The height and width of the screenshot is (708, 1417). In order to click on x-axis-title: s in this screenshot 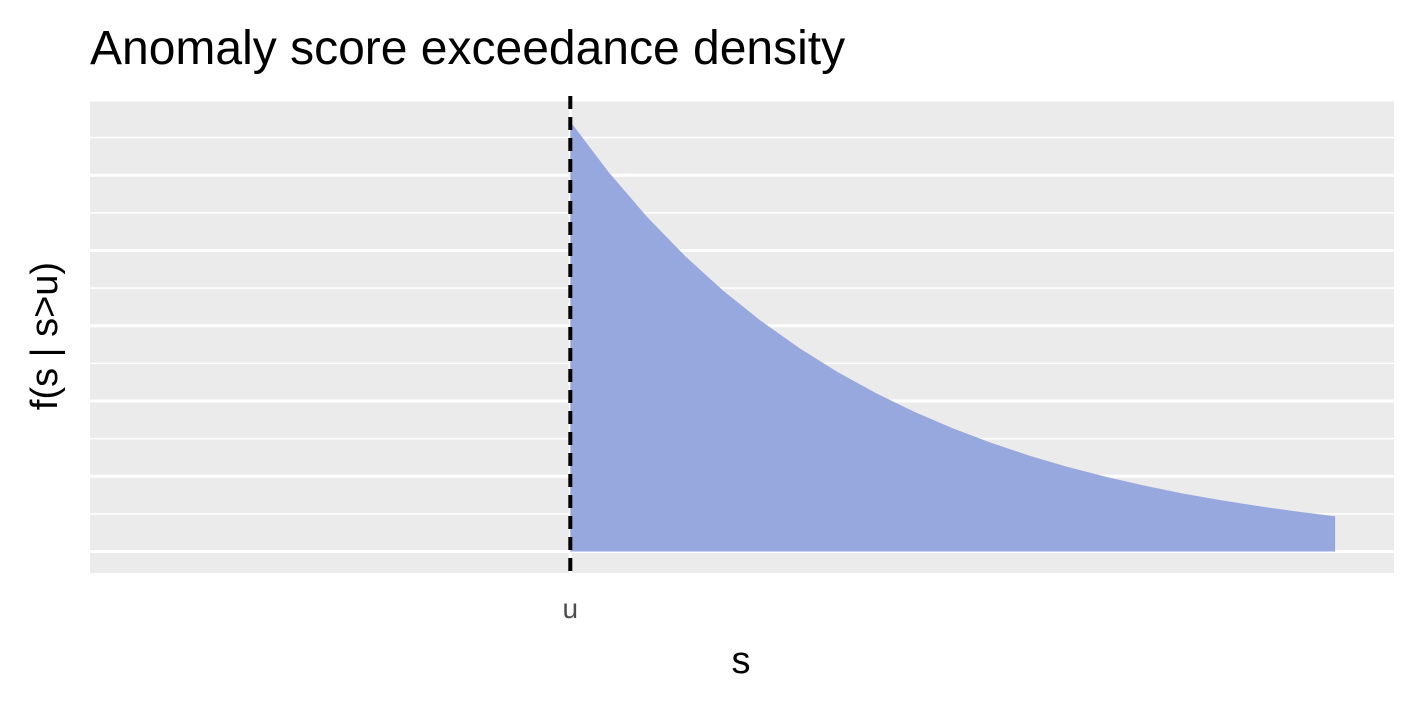, I will do `click(741, 661)`.